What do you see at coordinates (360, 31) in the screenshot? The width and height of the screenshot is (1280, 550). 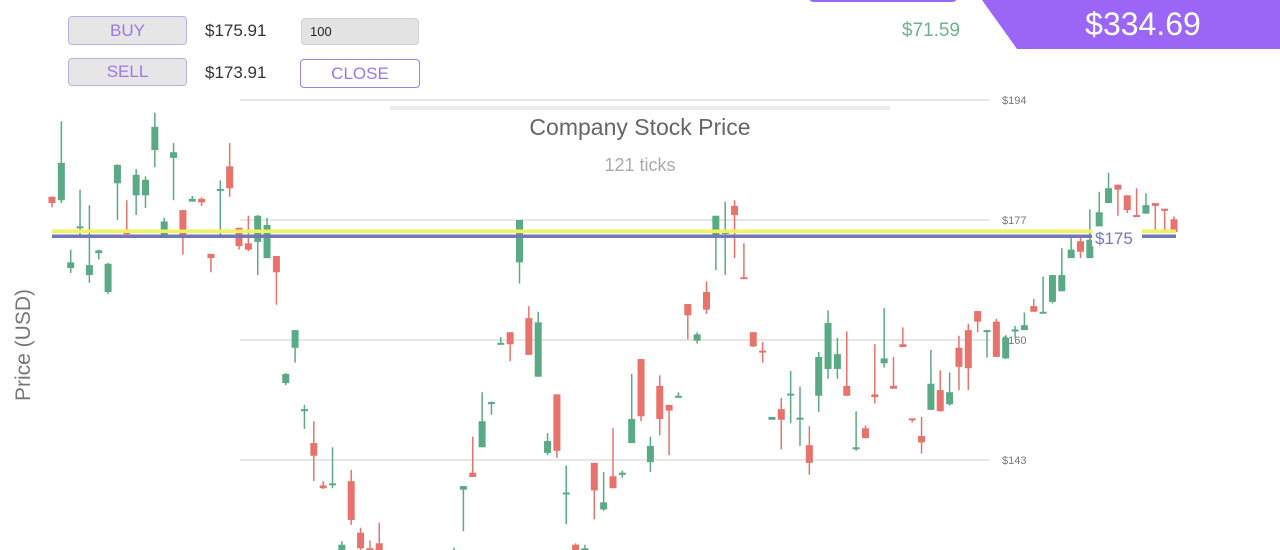 I see `quantity-input` at bounding box center [360, 31].